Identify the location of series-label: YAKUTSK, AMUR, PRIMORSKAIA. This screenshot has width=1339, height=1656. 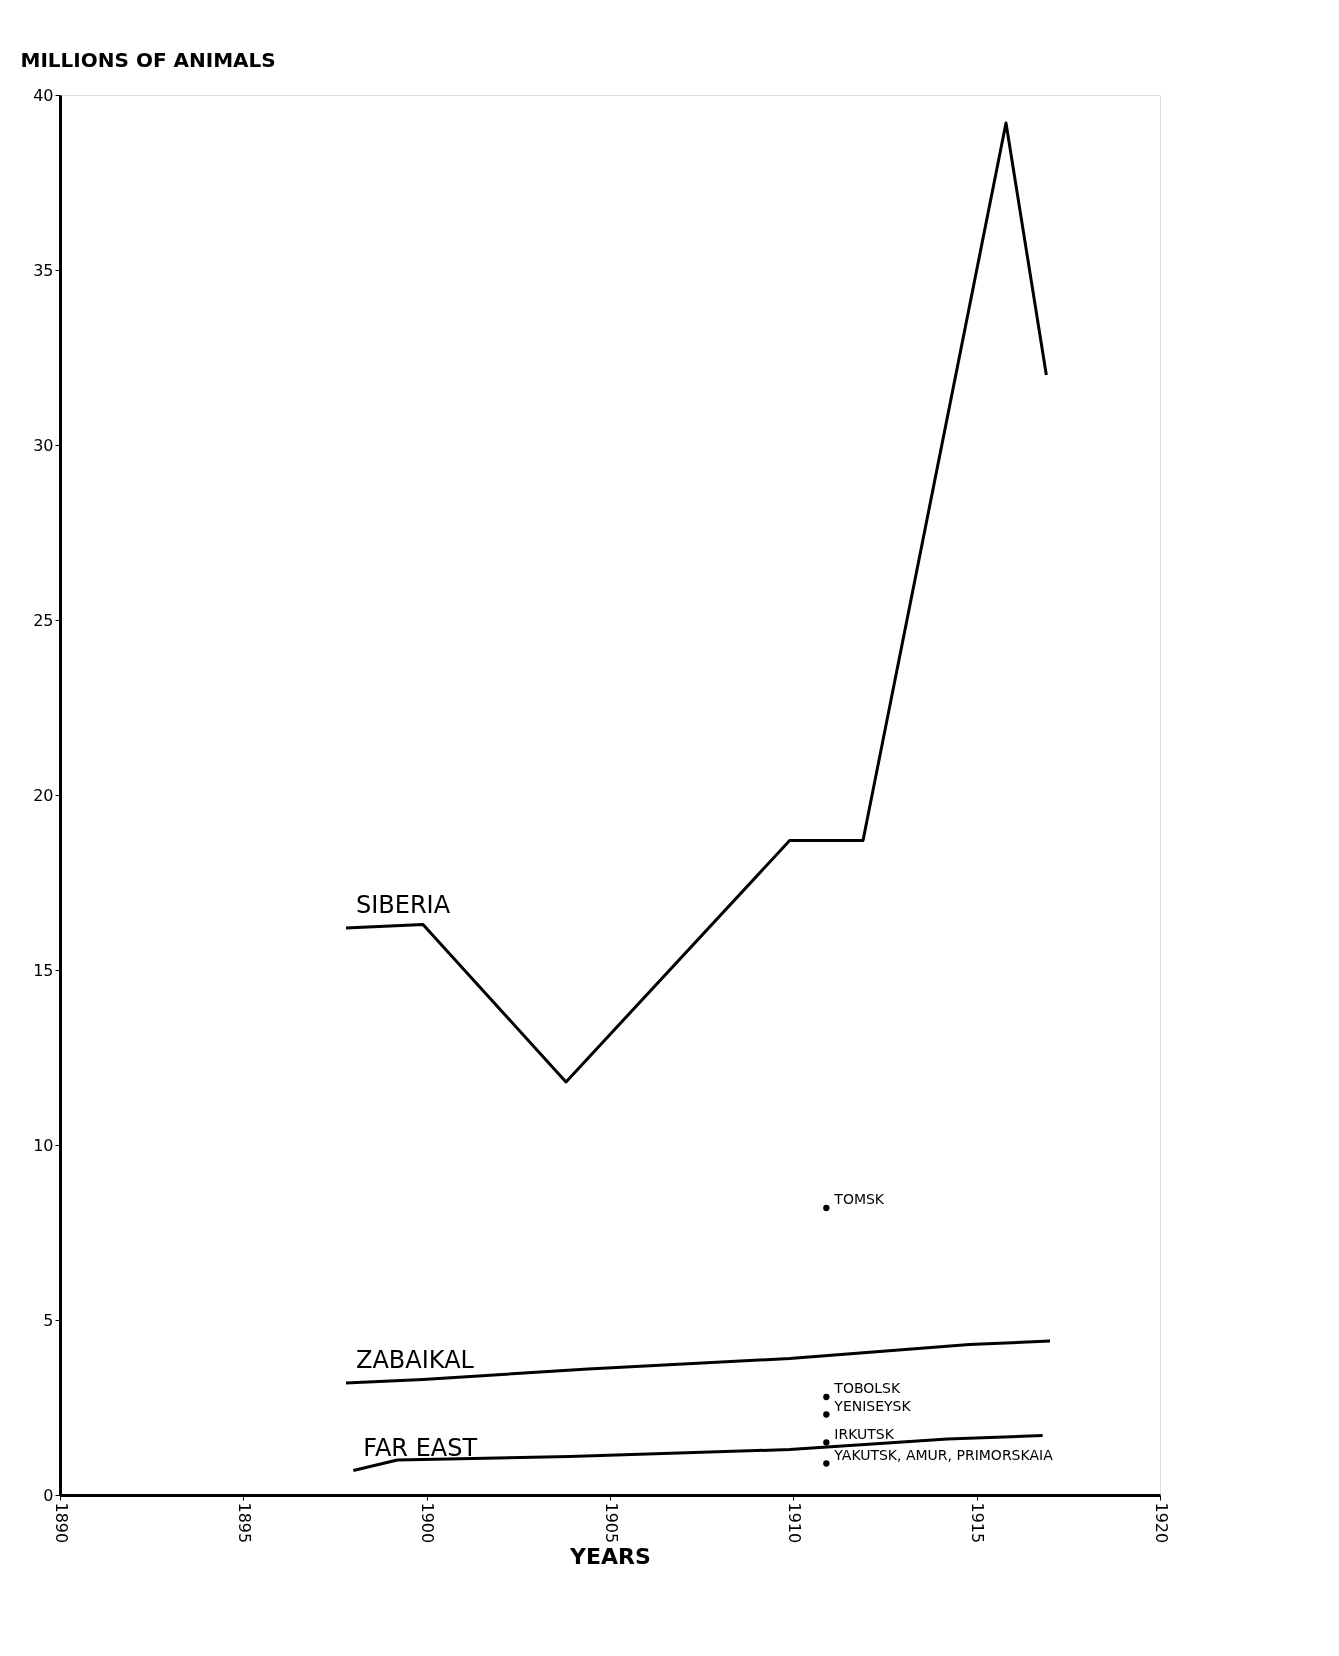
(943, 1454).